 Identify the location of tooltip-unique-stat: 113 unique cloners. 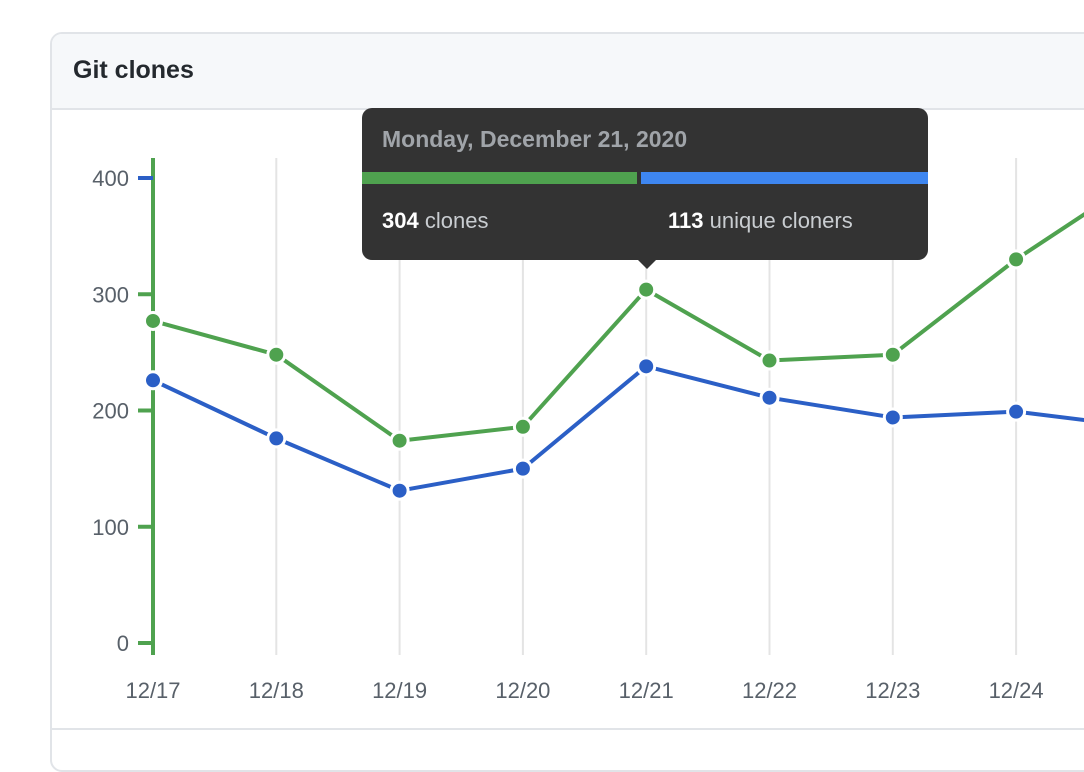
(760, 221).